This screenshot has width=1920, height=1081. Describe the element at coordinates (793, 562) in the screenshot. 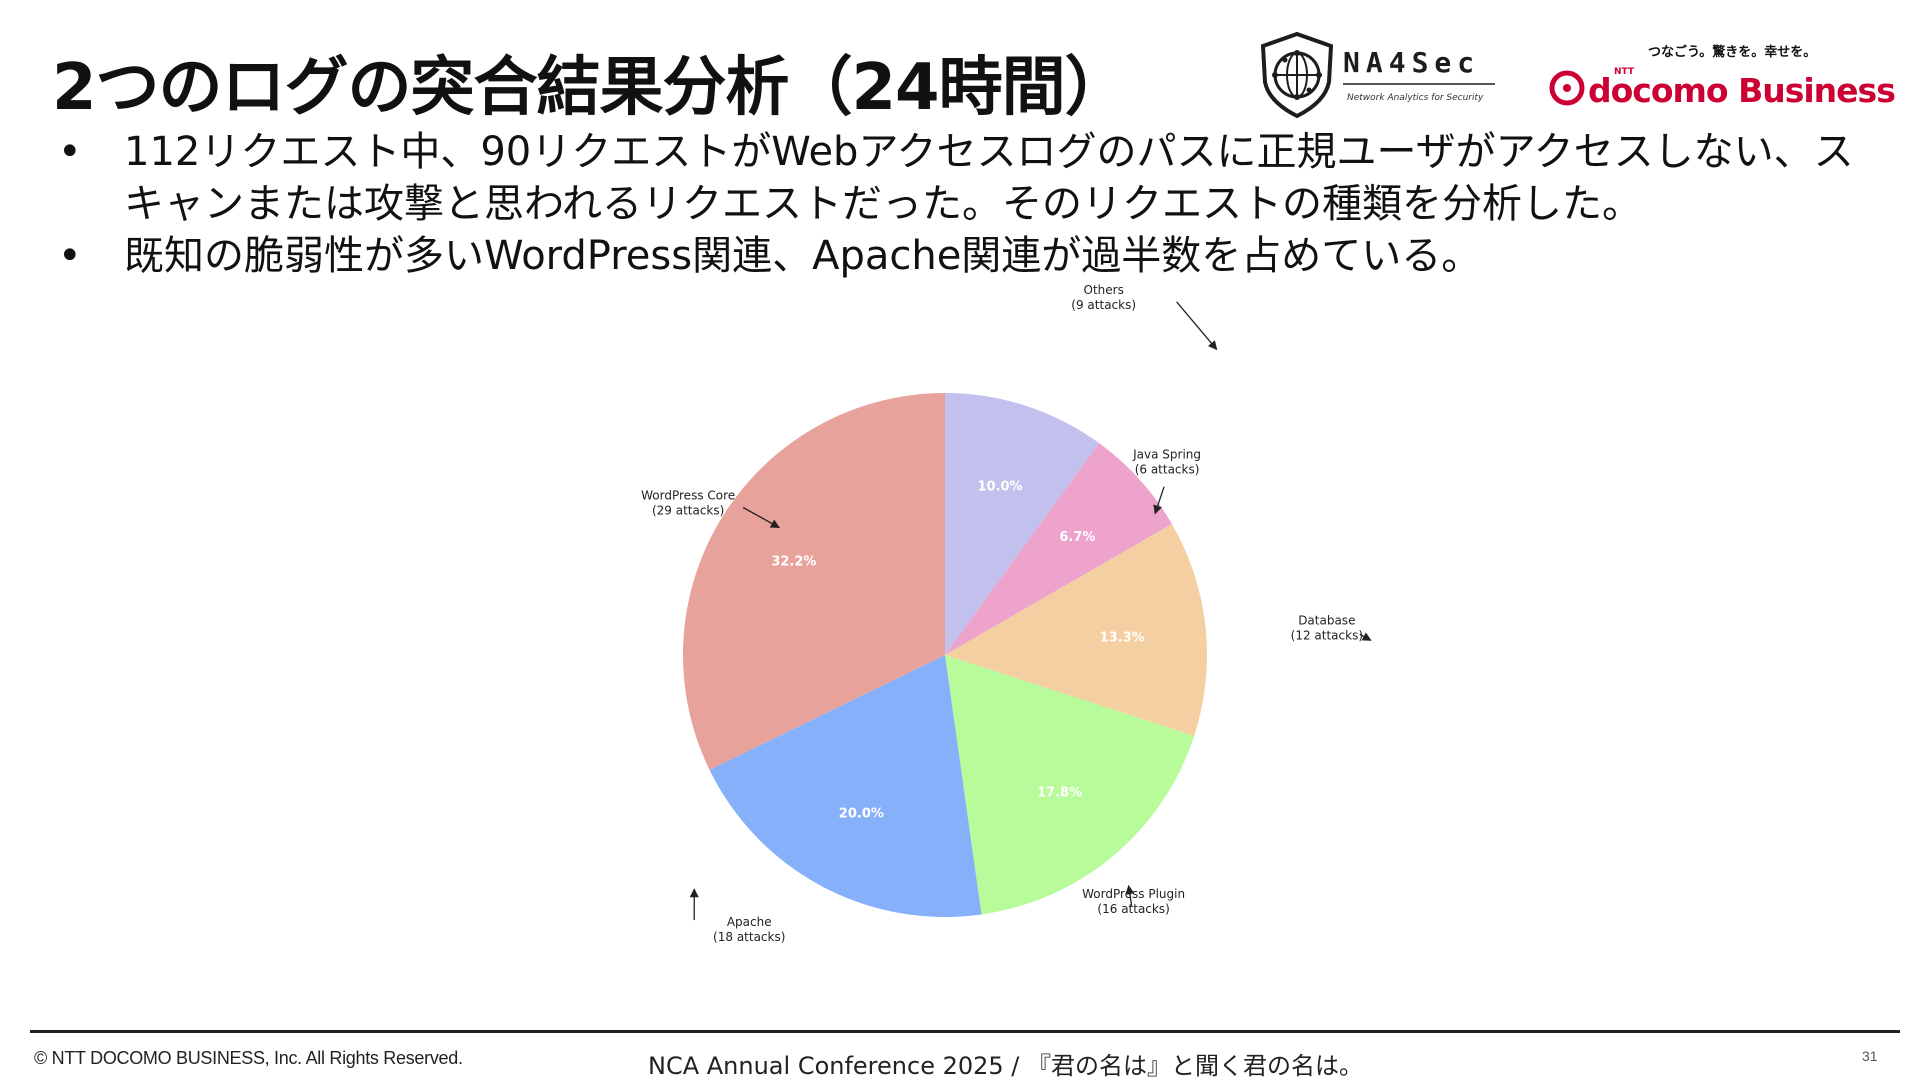

I see `pie-percent-label: 32.2%` at that location.